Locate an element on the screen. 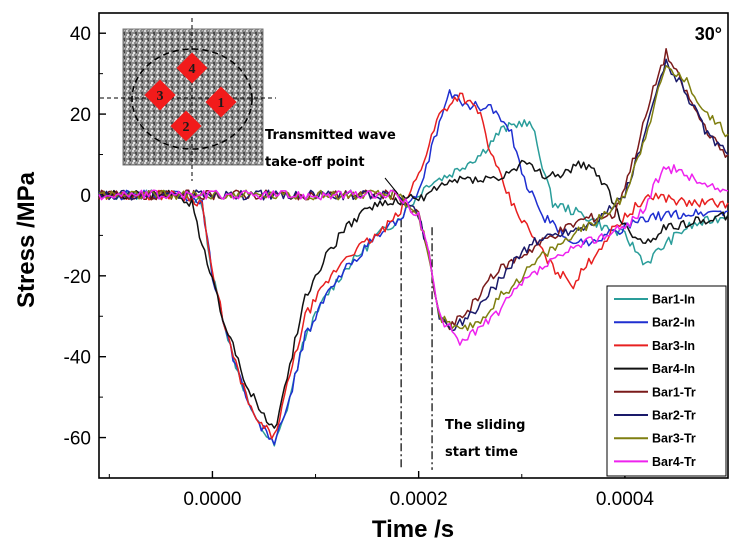  y-tick-label: -60 is located at coordinates (77, 439).